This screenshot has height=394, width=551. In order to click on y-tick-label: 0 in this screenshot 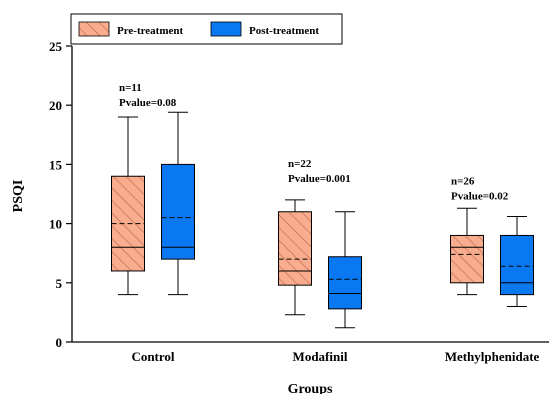, I will do `click(59, 342)`.